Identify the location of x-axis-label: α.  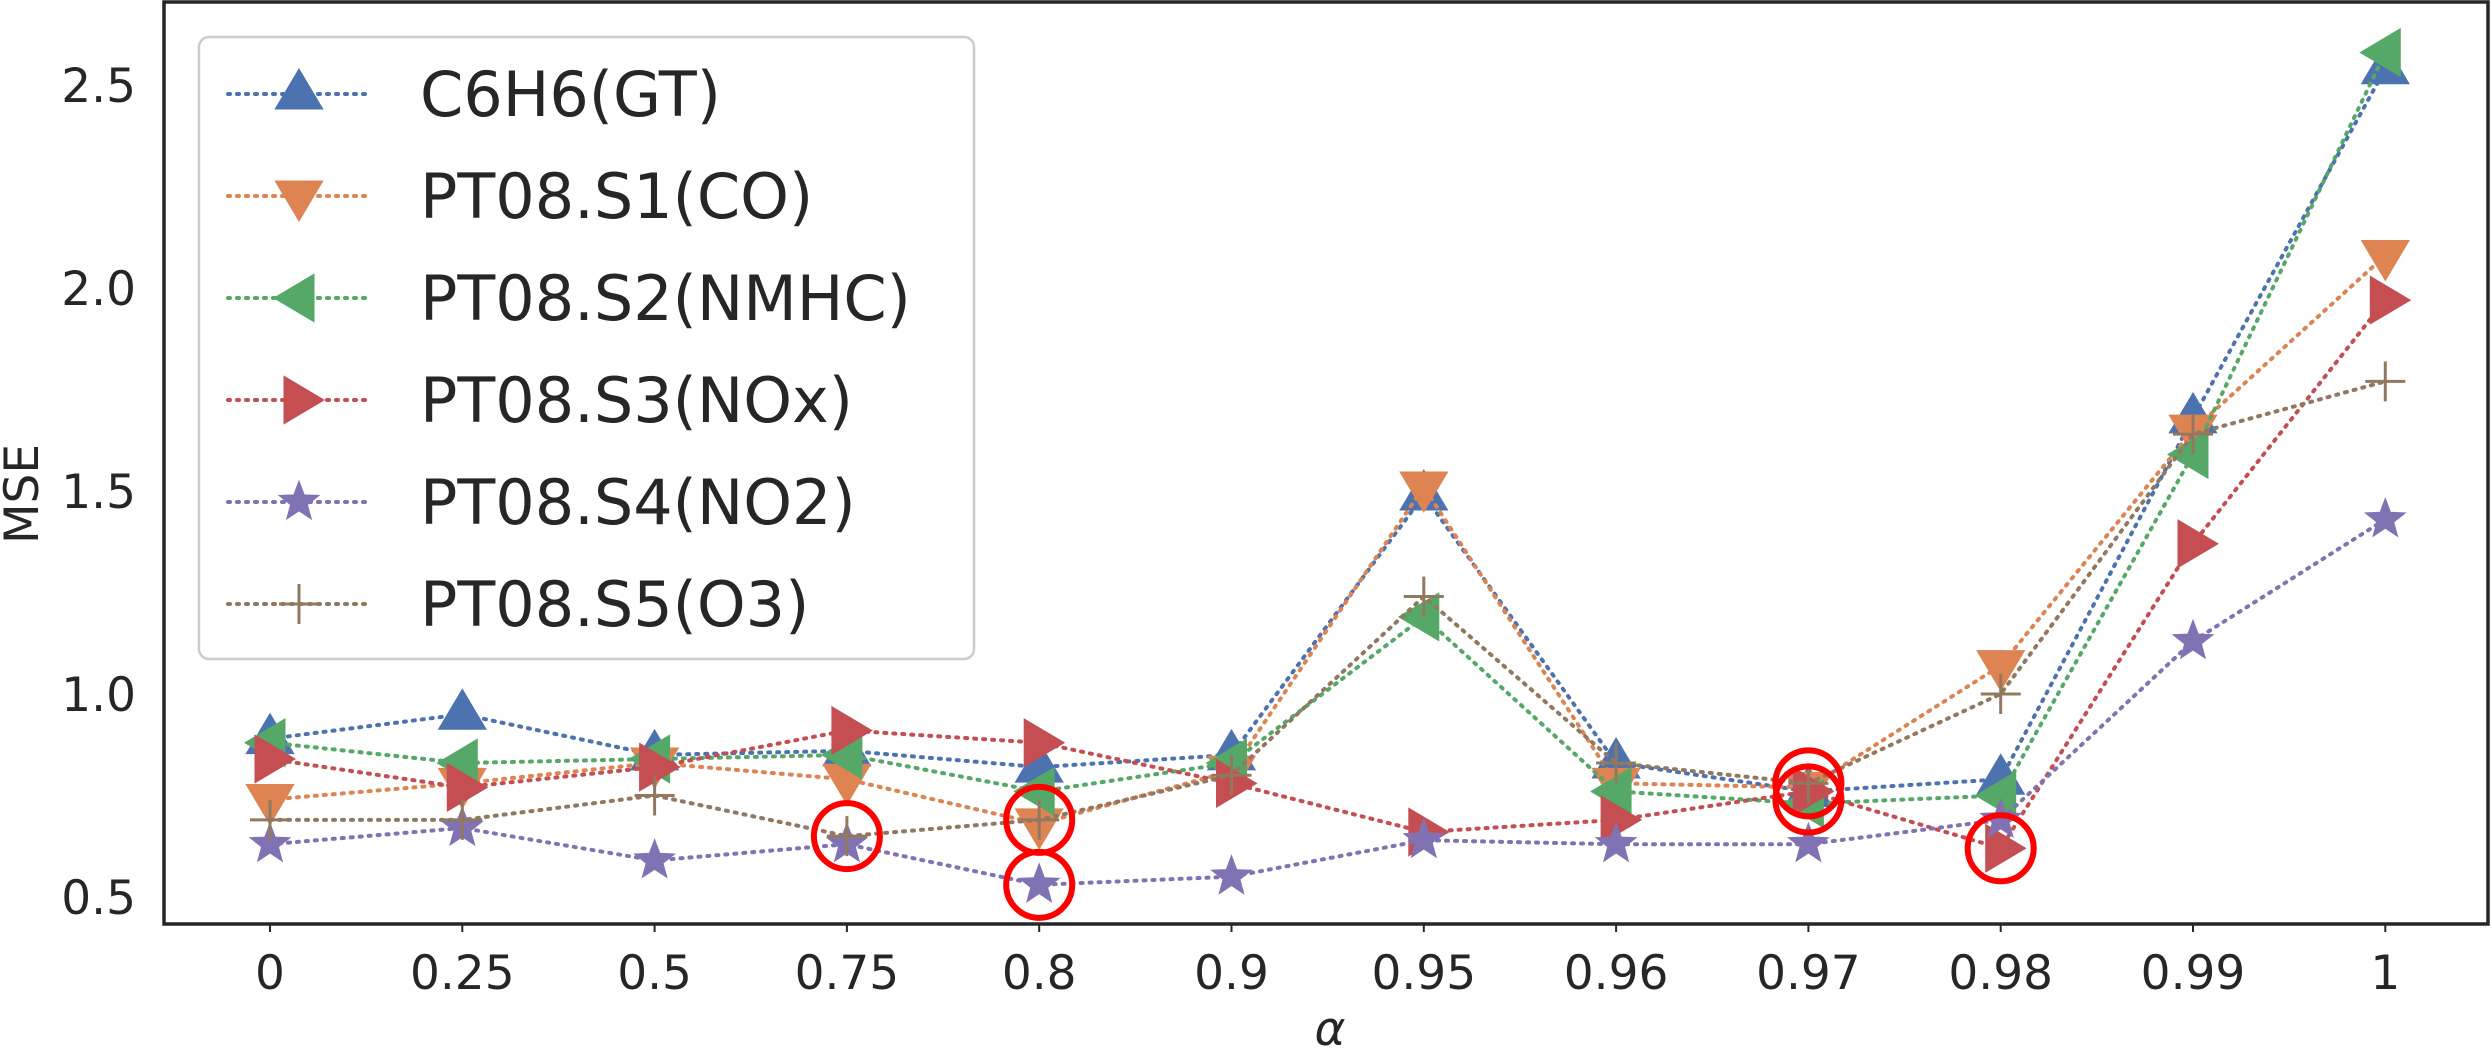
(1330, 1028).